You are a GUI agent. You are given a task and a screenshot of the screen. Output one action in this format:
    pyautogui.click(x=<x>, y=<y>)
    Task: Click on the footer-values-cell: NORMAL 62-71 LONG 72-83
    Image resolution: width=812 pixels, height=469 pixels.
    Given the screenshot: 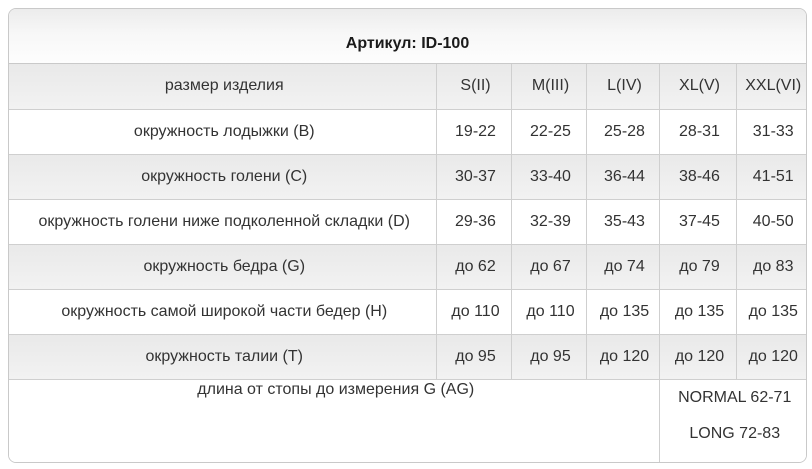 What is the action you would take?
    pyautogui.click(x=732, y=420)
    